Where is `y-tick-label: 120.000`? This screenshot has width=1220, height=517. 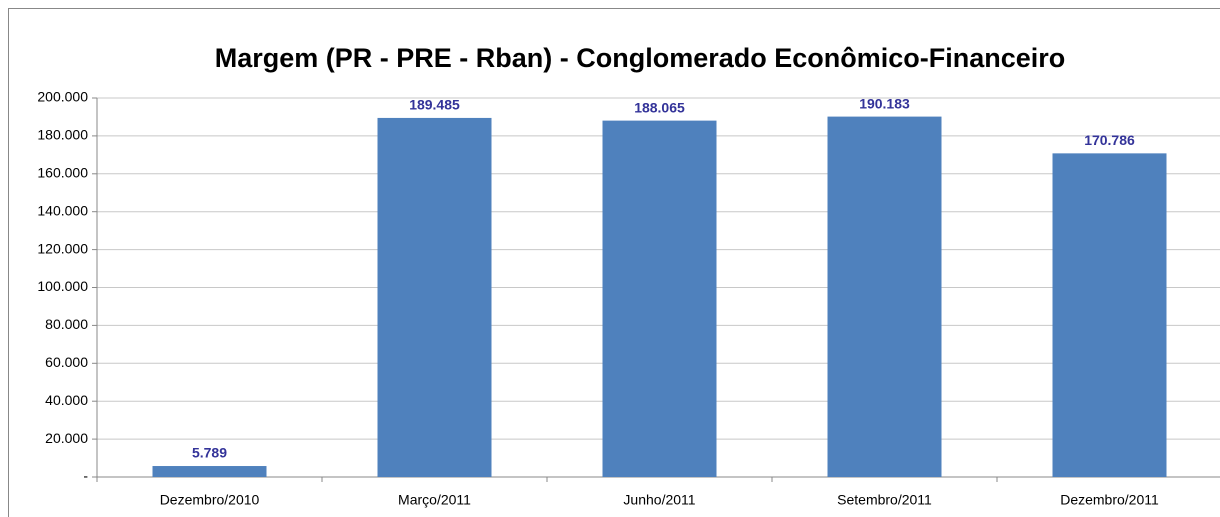
y-tick-label: 120.000 is located at coordinates (62, 248).